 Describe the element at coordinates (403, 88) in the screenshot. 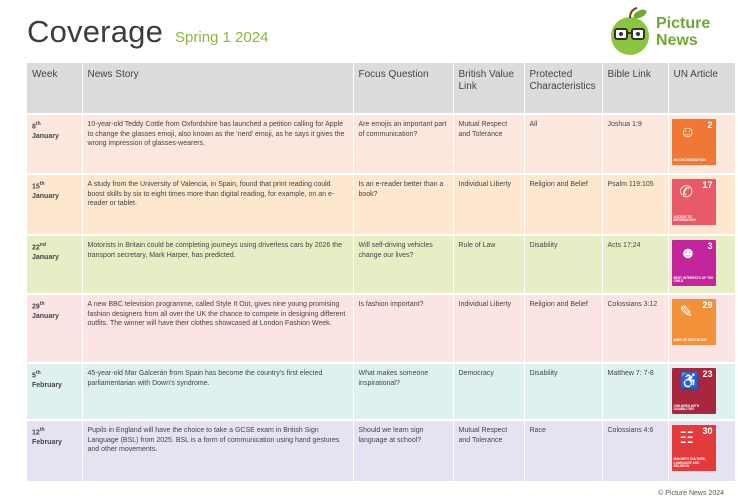

I see `column-header-focus-question: Focus Question` at that location.